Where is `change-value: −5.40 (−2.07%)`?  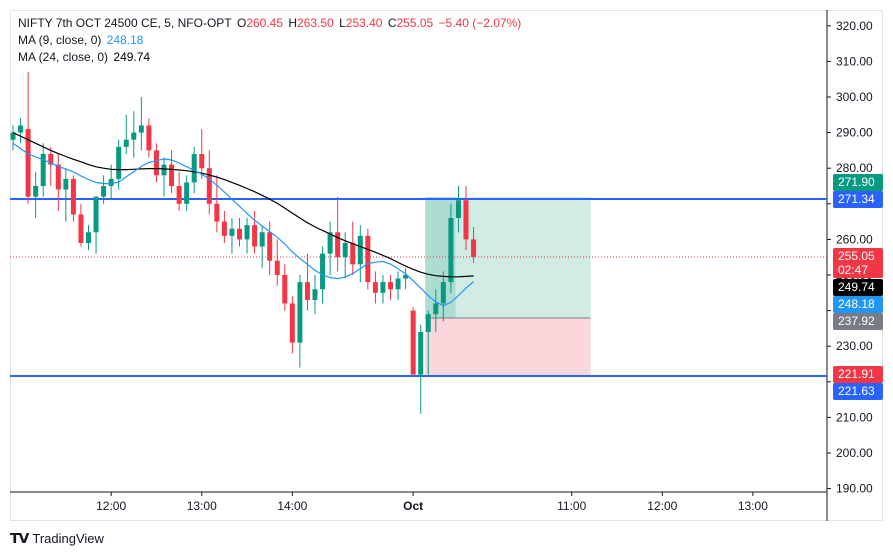
change-value: −5.40 (−2.07%) is located at coordinates (480, 23).